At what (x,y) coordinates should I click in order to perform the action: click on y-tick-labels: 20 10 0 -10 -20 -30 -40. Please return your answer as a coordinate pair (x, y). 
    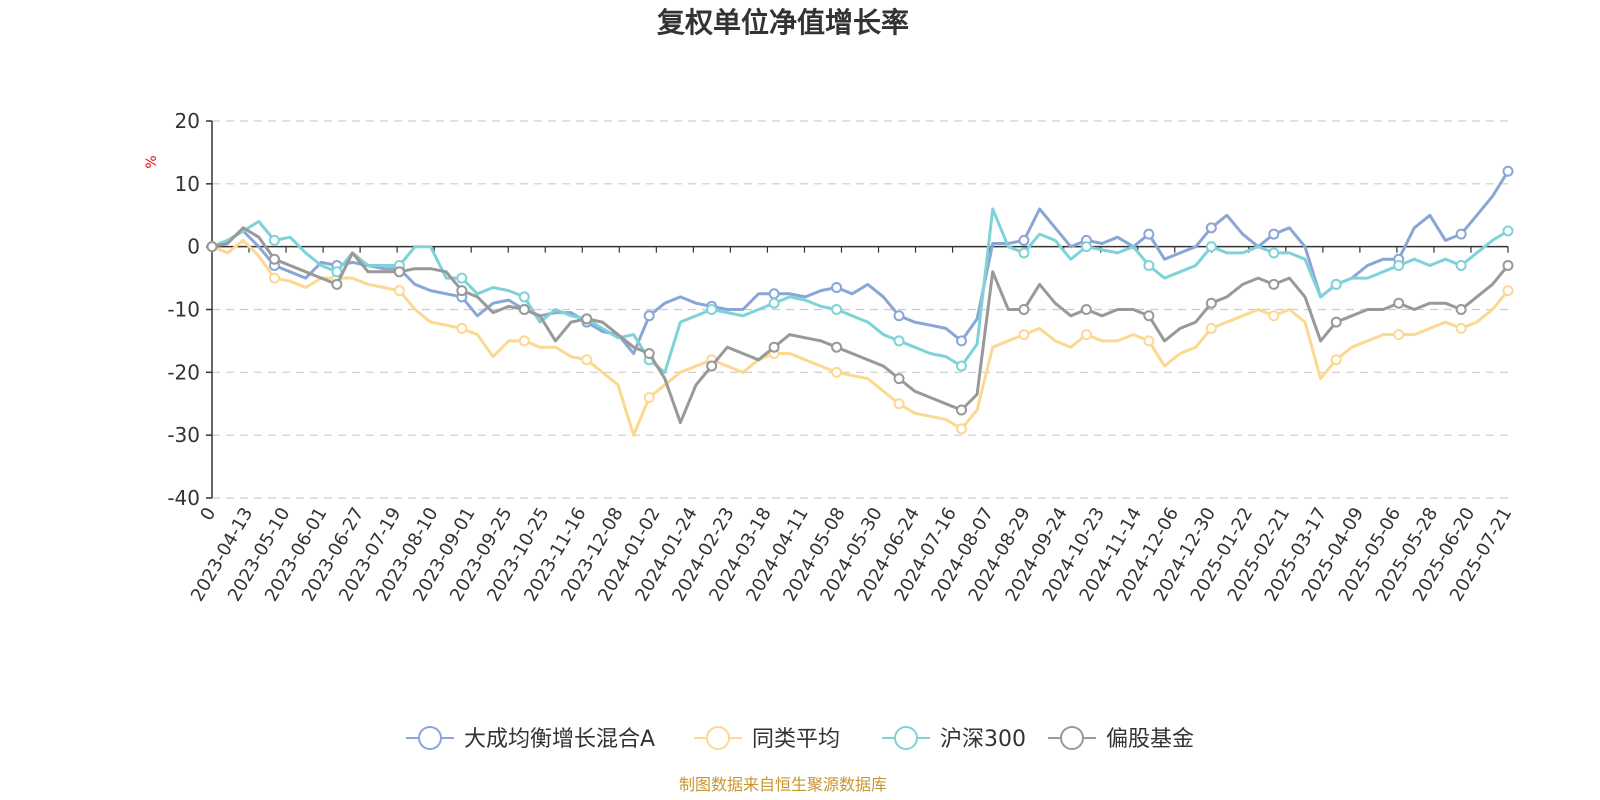
    Looking at the image, I should click on (183, 309).